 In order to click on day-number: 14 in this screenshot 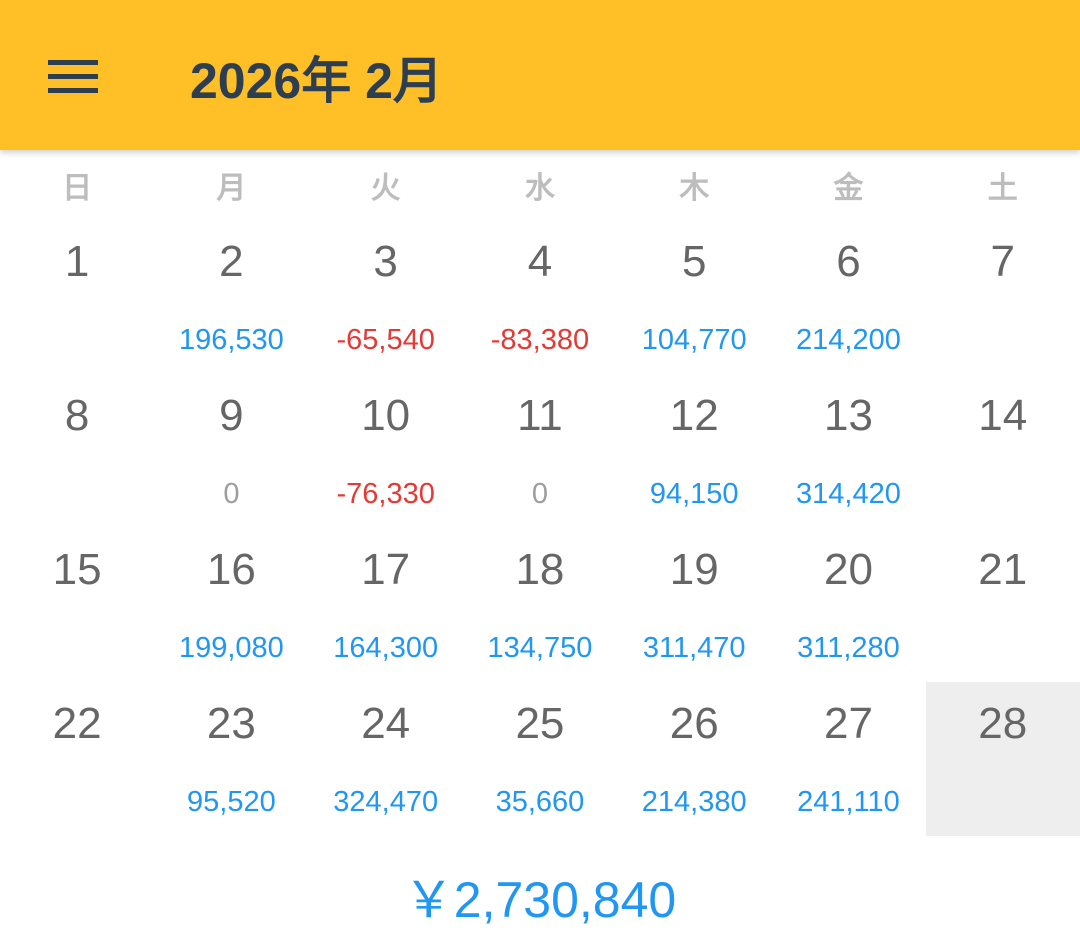, I will do `click(1003, 415)`.